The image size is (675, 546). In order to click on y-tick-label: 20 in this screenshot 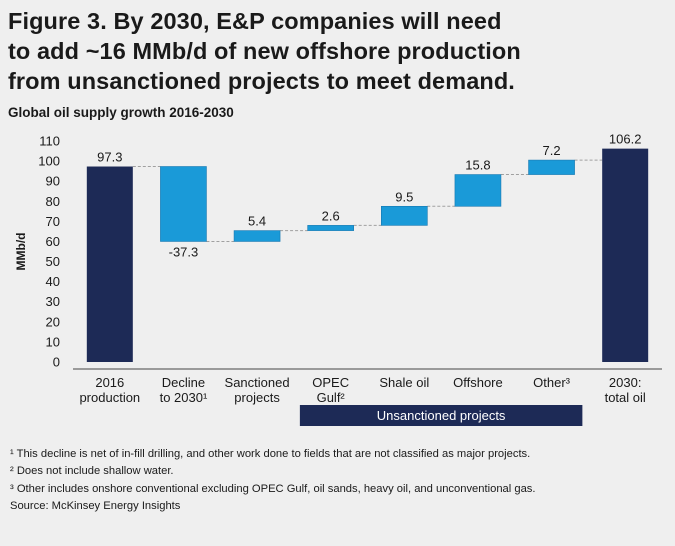, I will do `click(53, 321)`.